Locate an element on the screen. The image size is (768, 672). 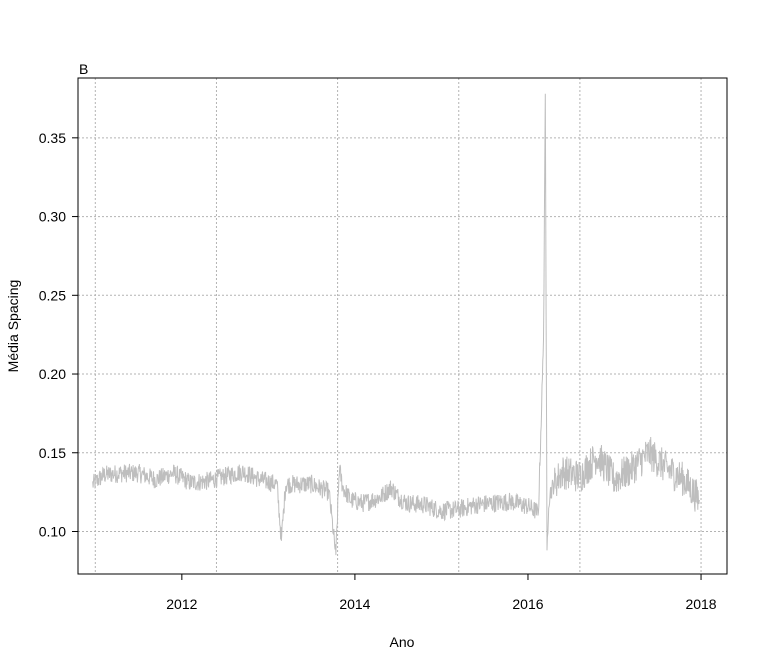
y-axis-title: Média Spacing is located at coordinates (13, 326).